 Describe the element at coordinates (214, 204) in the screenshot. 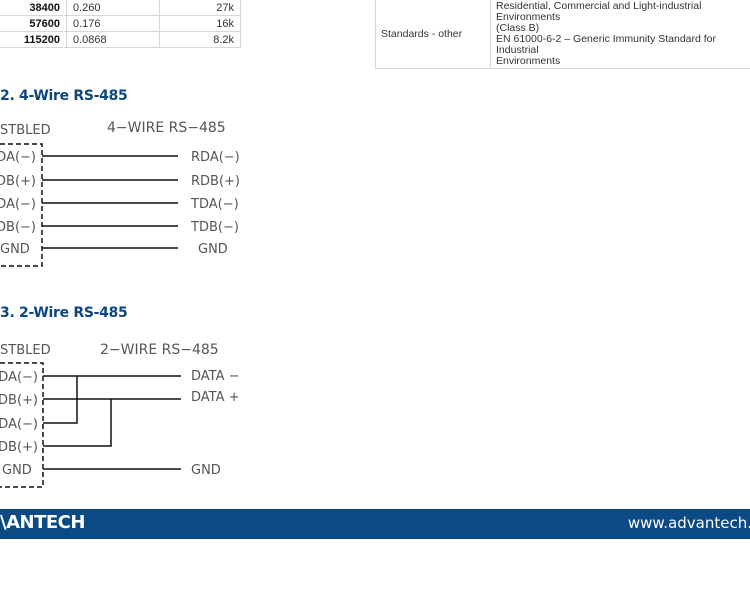

I see `right-label: TDA(−)` at that location.